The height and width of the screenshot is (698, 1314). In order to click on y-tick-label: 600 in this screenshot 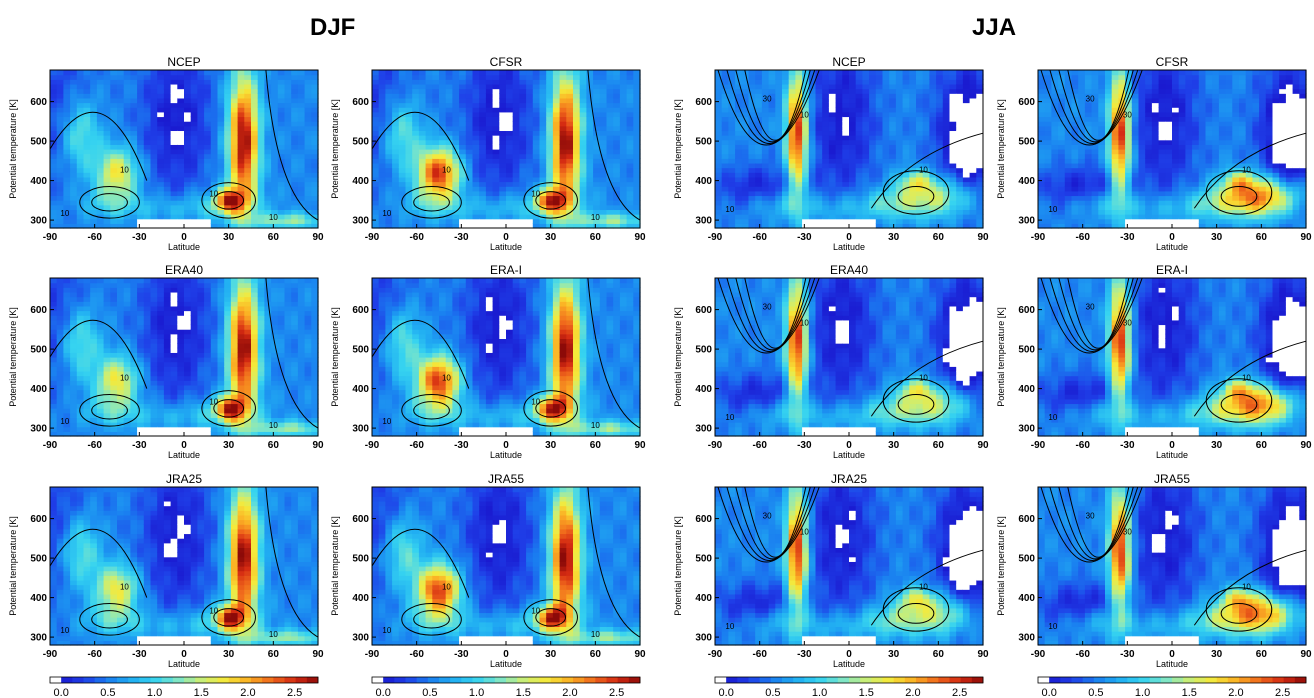, I will do `click(360, 102)`.